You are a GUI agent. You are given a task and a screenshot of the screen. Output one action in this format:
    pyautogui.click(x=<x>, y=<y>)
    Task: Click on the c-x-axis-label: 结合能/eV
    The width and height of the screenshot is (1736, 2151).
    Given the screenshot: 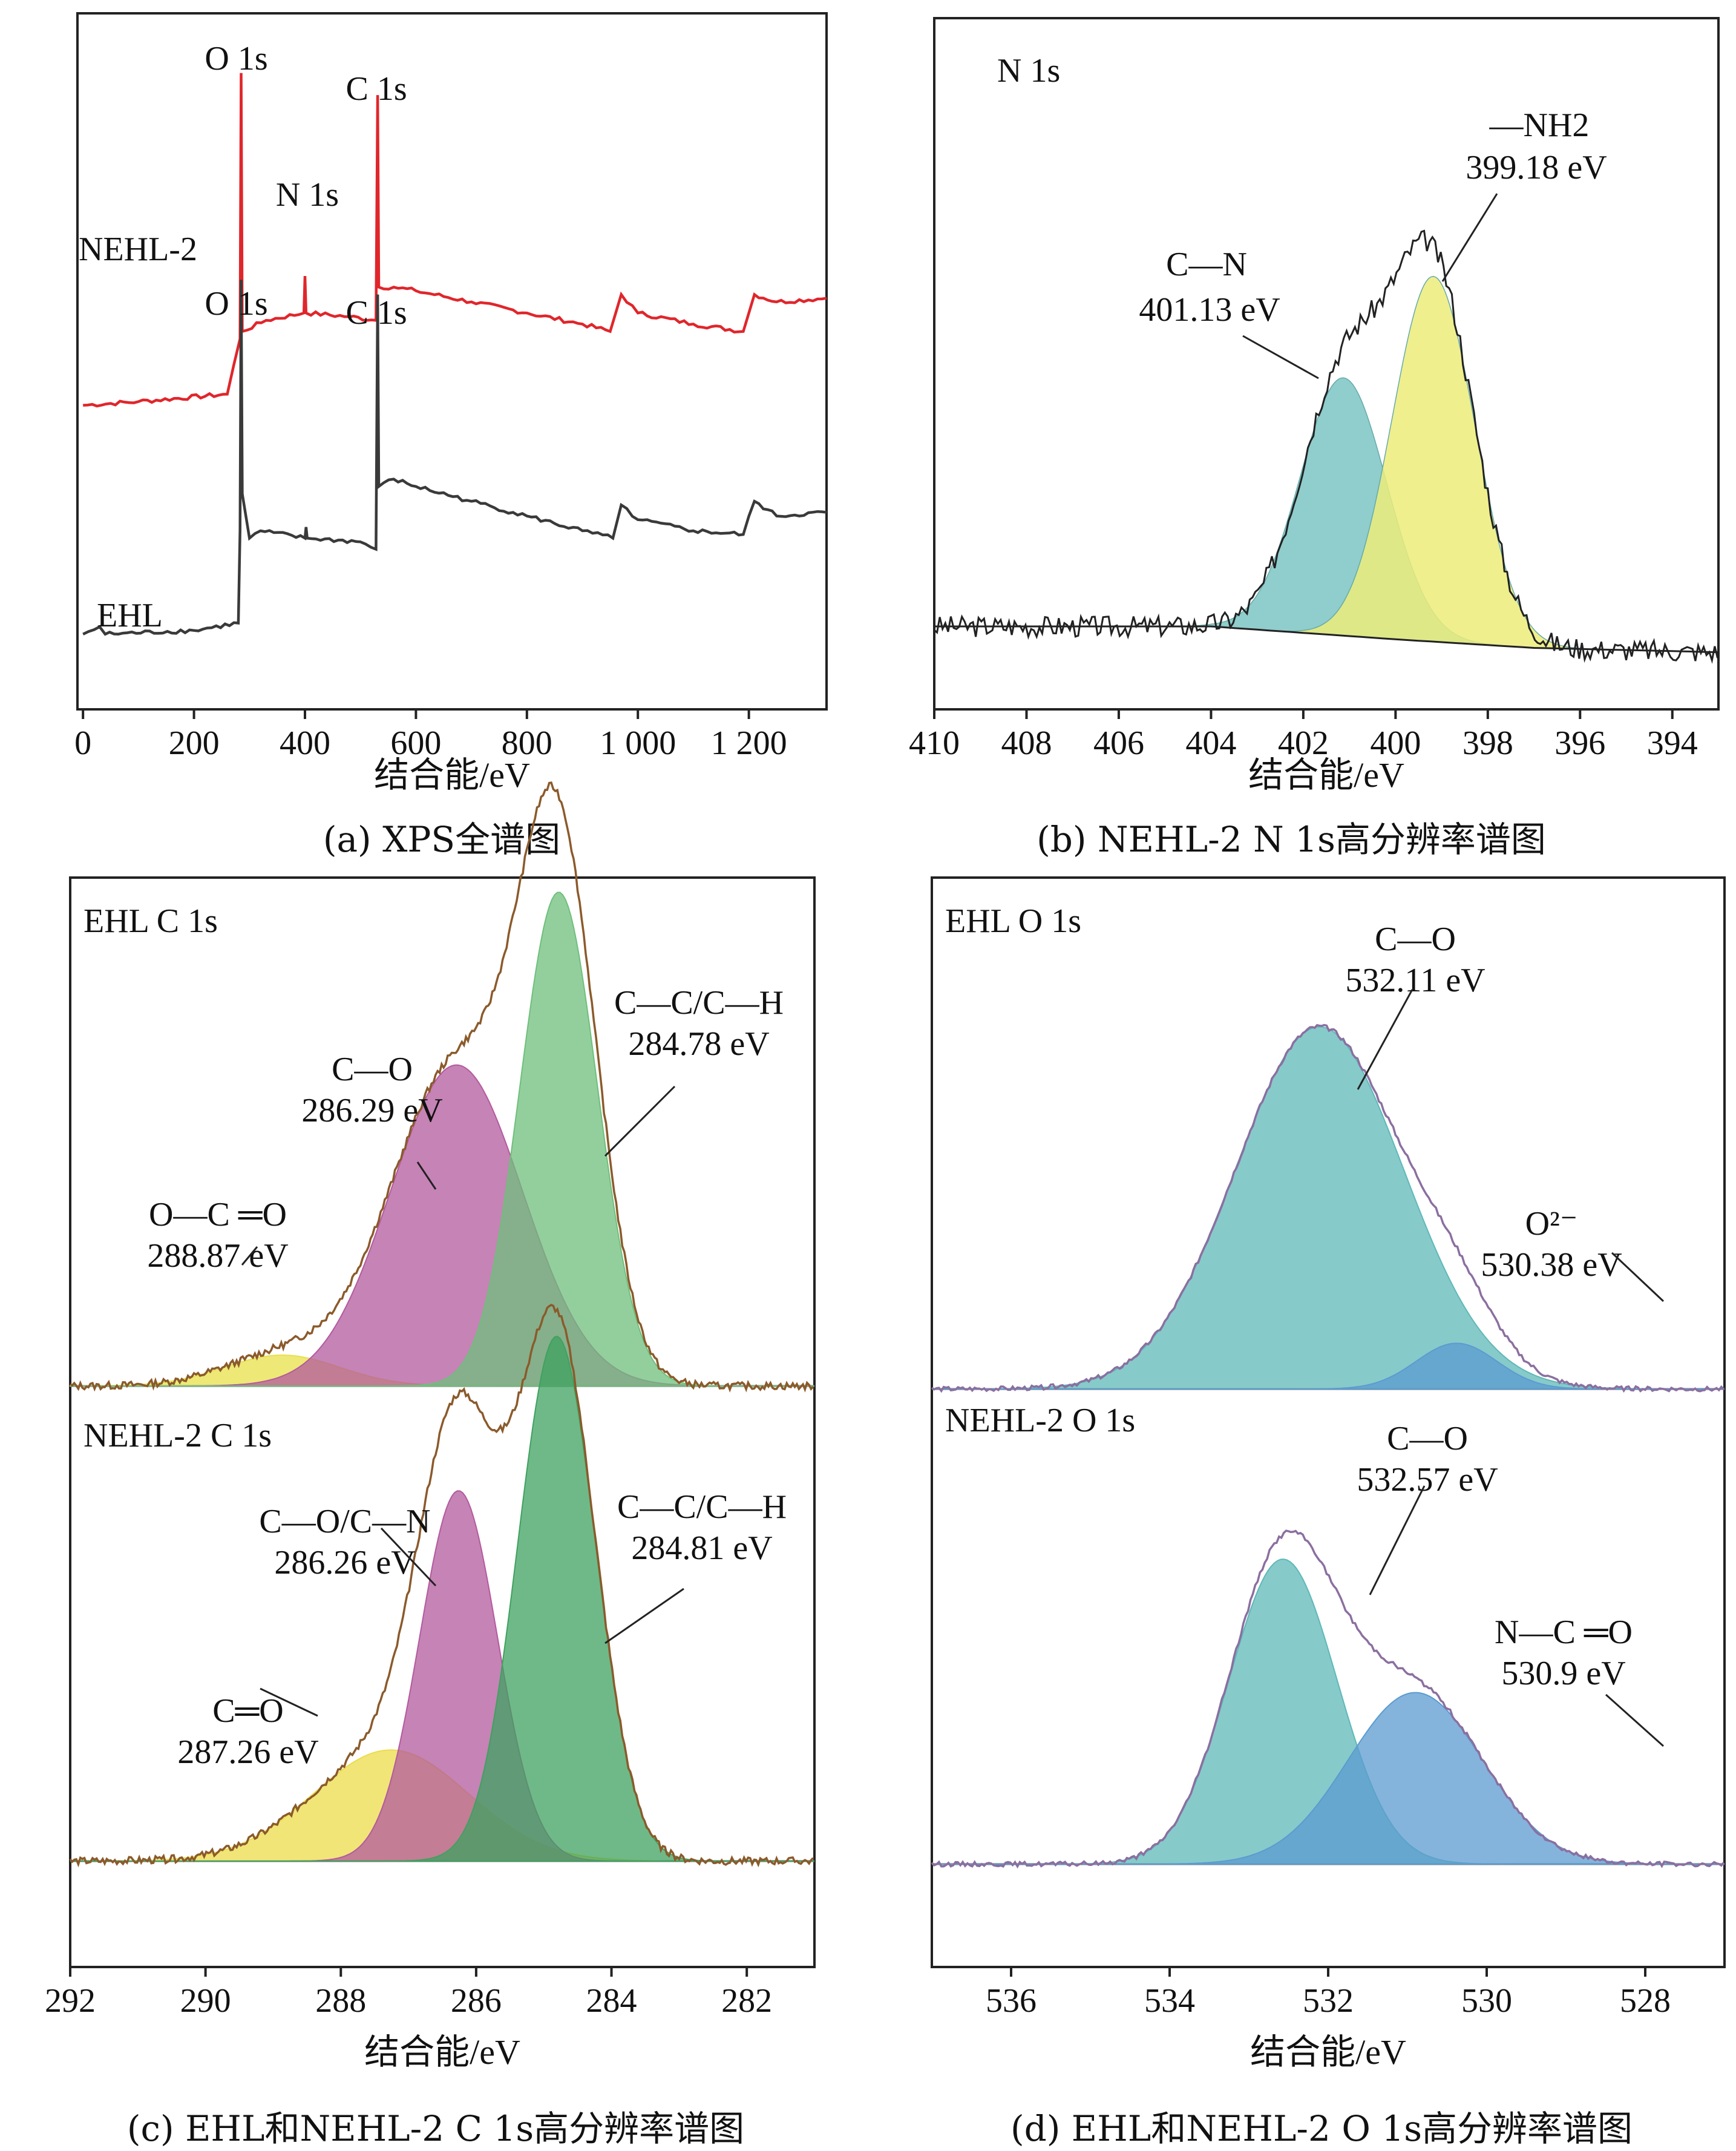 What is the action you would take?
    pyautogui.click(x=442, y=2052)
    